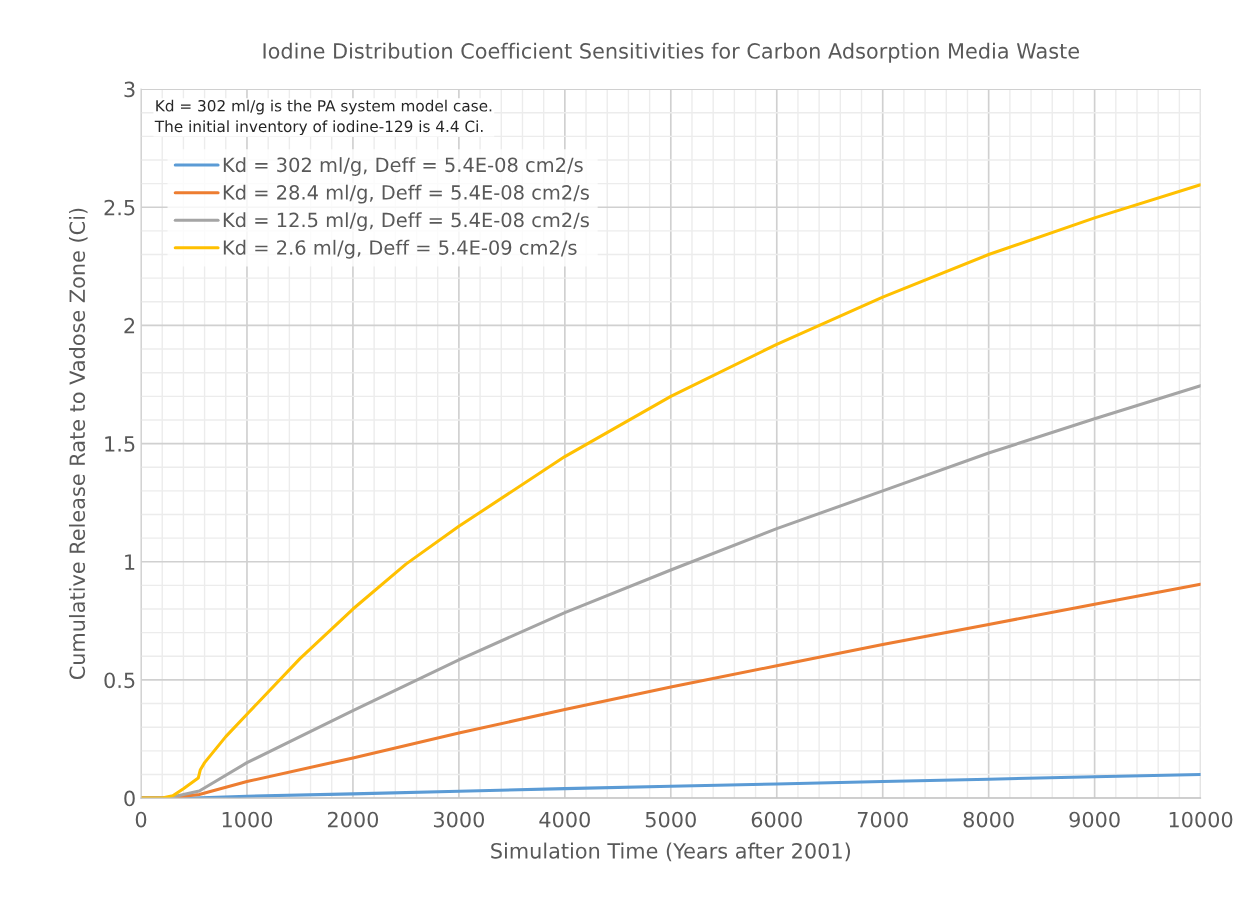  I want to click on x-axis-title: Simulation Time (Years after 2001), so click(670, 852).